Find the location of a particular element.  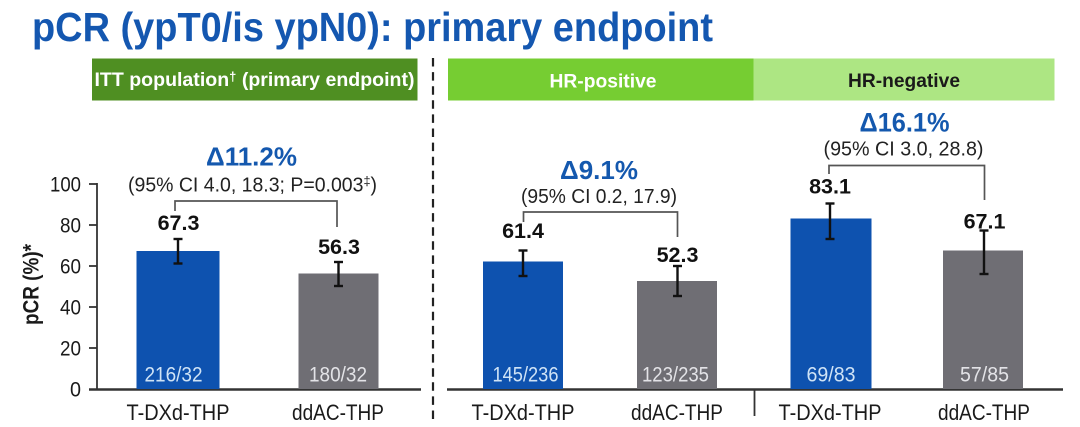

svg-text: 80 is located at coordinates (70, 226).